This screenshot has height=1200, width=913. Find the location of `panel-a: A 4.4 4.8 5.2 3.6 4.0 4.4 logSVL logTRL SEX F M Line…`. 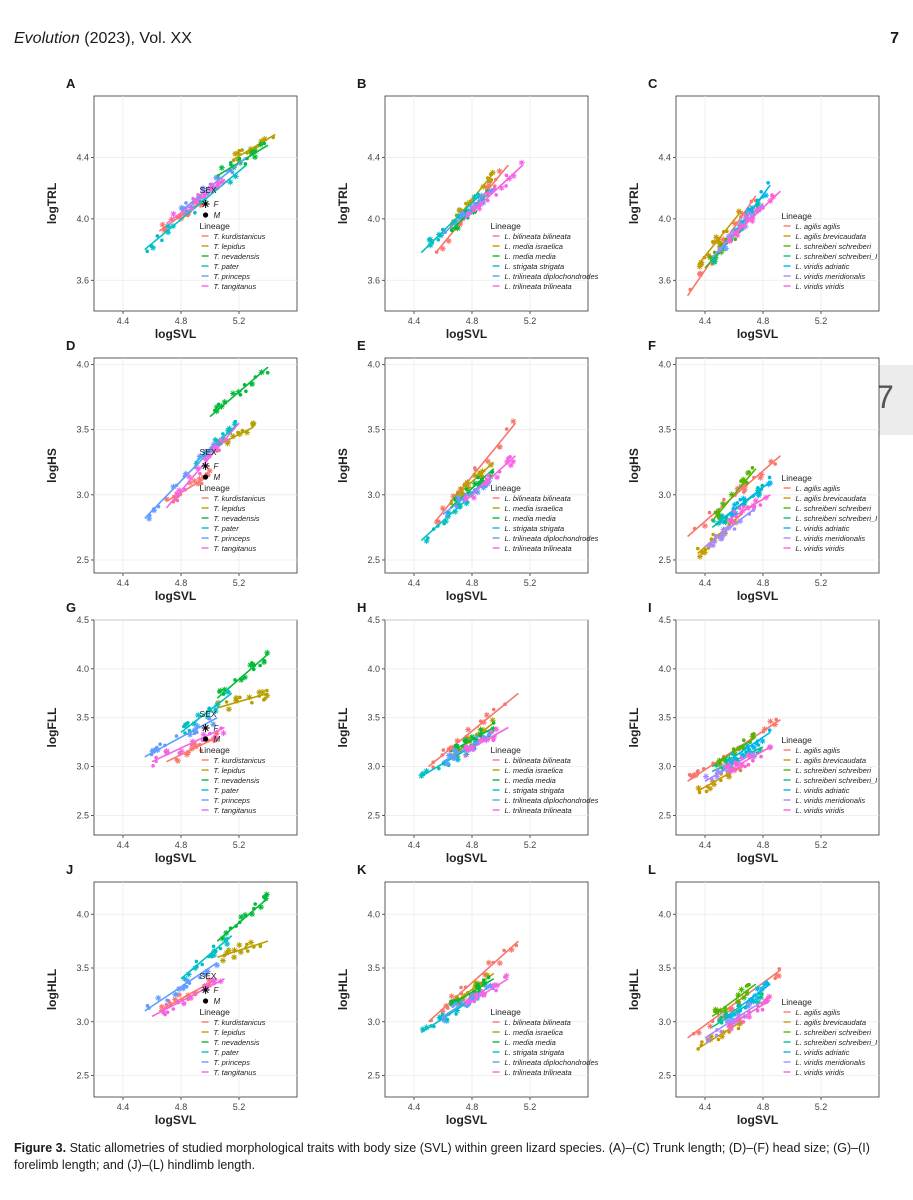

panel-a: A 4.4 4.8 5.2 3.6 4.0 4.4 logSVL logTRL SEX F M Line… is located at coordinates (159, 212).